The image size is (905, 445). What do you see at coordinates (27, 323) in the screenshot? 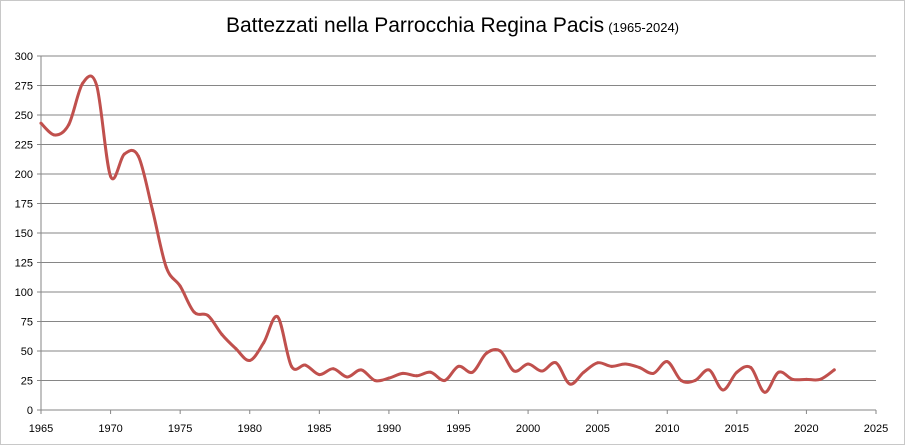
I see `y-tick-label: 75` at bounding box center [27, 323].